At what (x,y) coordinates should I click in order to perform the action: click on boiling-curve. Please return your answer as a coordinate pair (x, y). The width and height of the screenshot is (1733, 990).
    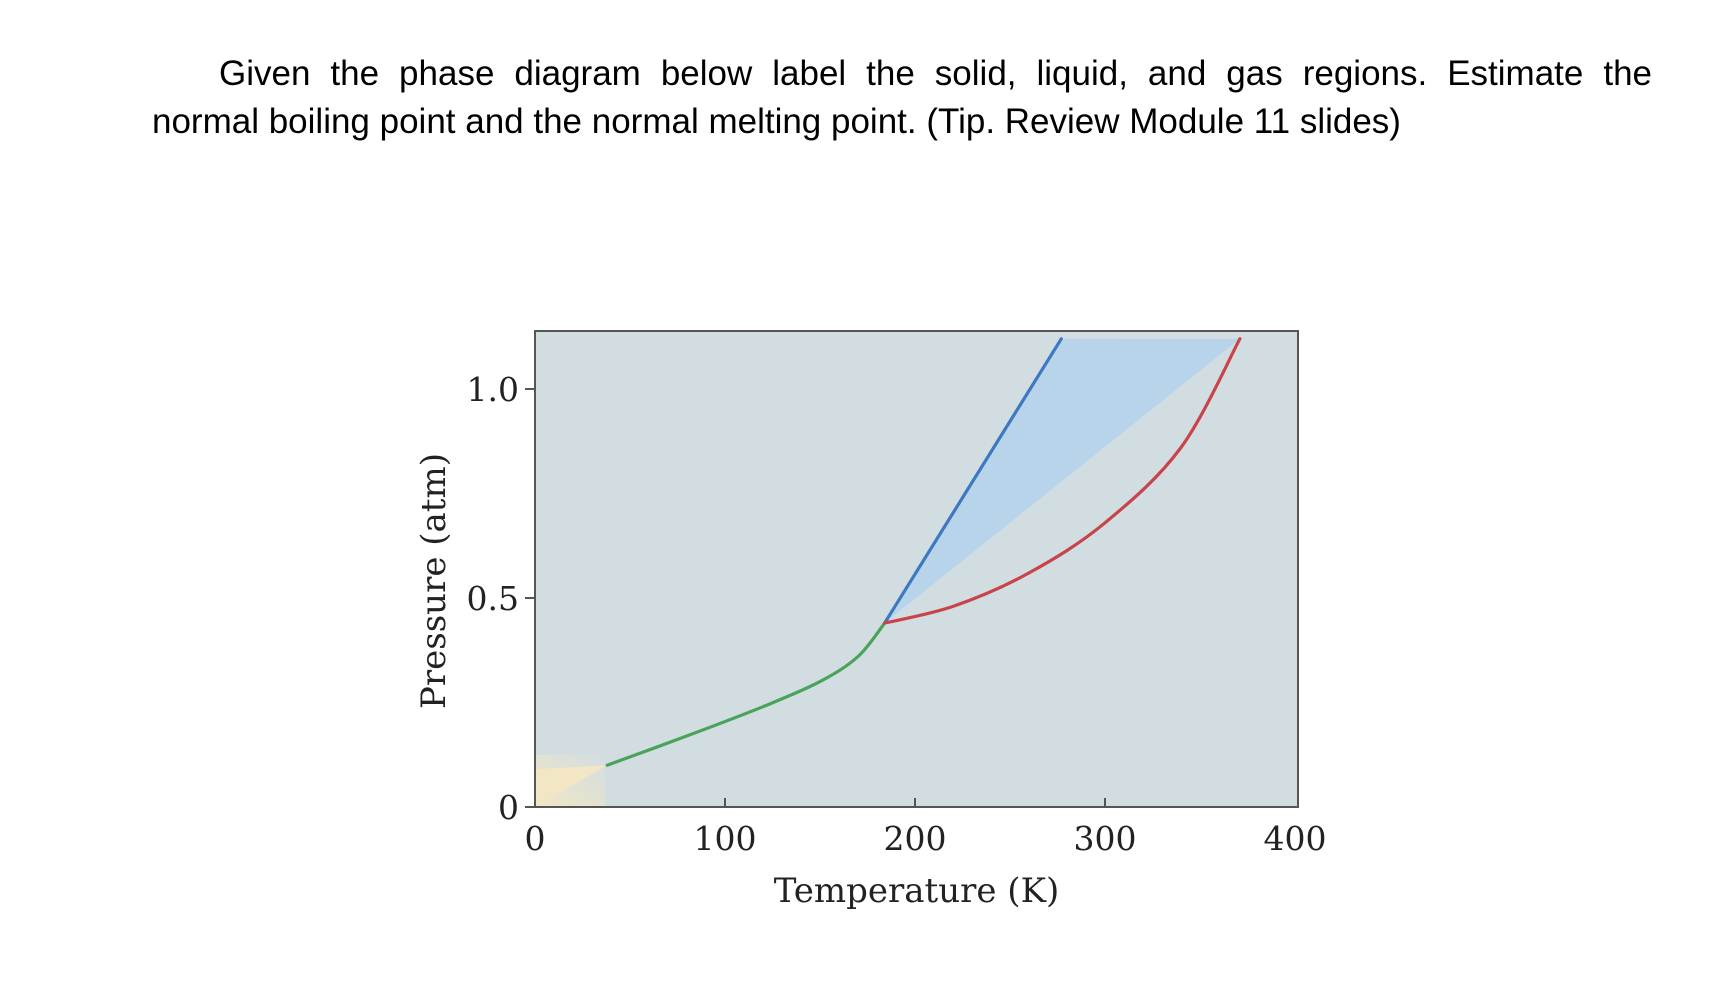
    Looking at the image, I should click on (1062, 481).